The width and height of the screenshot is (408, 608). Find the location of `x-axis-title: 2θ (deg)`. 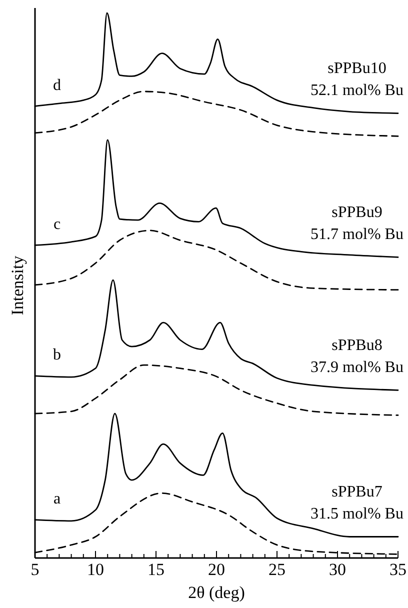

x-axis-title: 2θ (deg) is located at coordinates (216, 592).